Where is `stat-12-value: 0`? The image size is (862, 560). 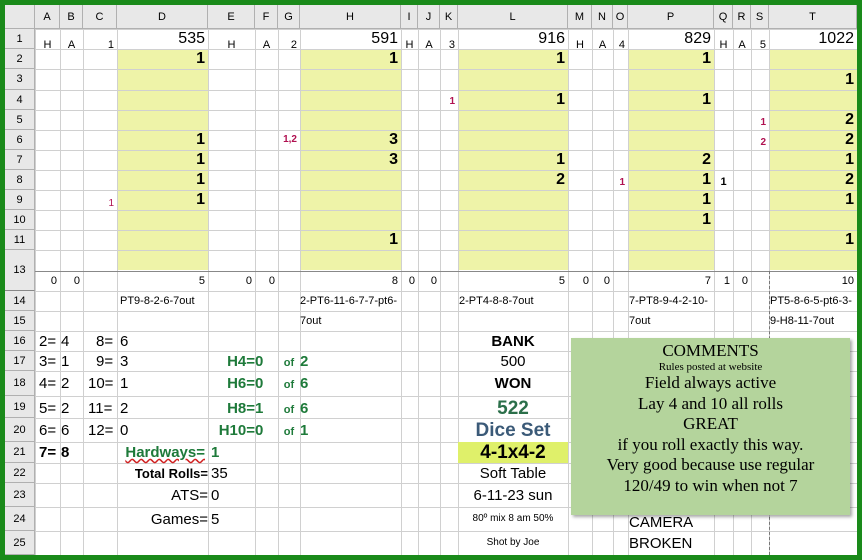 stat-12-value: 0 is located at coordinates (124, 430).